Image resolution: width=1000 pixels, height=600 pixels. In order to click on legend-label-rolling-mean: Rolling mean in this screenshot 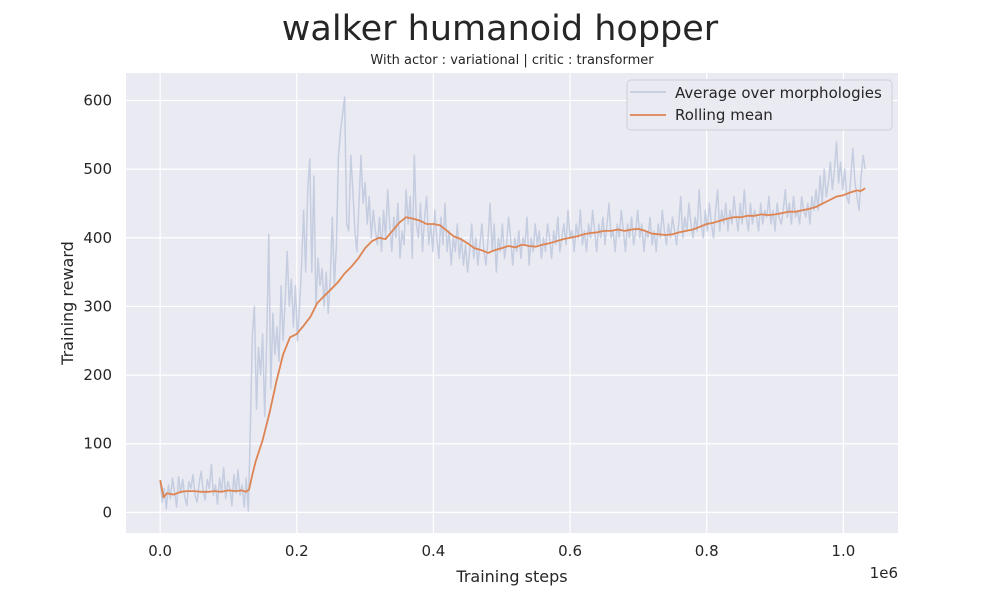, I will do `click(724, 115)`.